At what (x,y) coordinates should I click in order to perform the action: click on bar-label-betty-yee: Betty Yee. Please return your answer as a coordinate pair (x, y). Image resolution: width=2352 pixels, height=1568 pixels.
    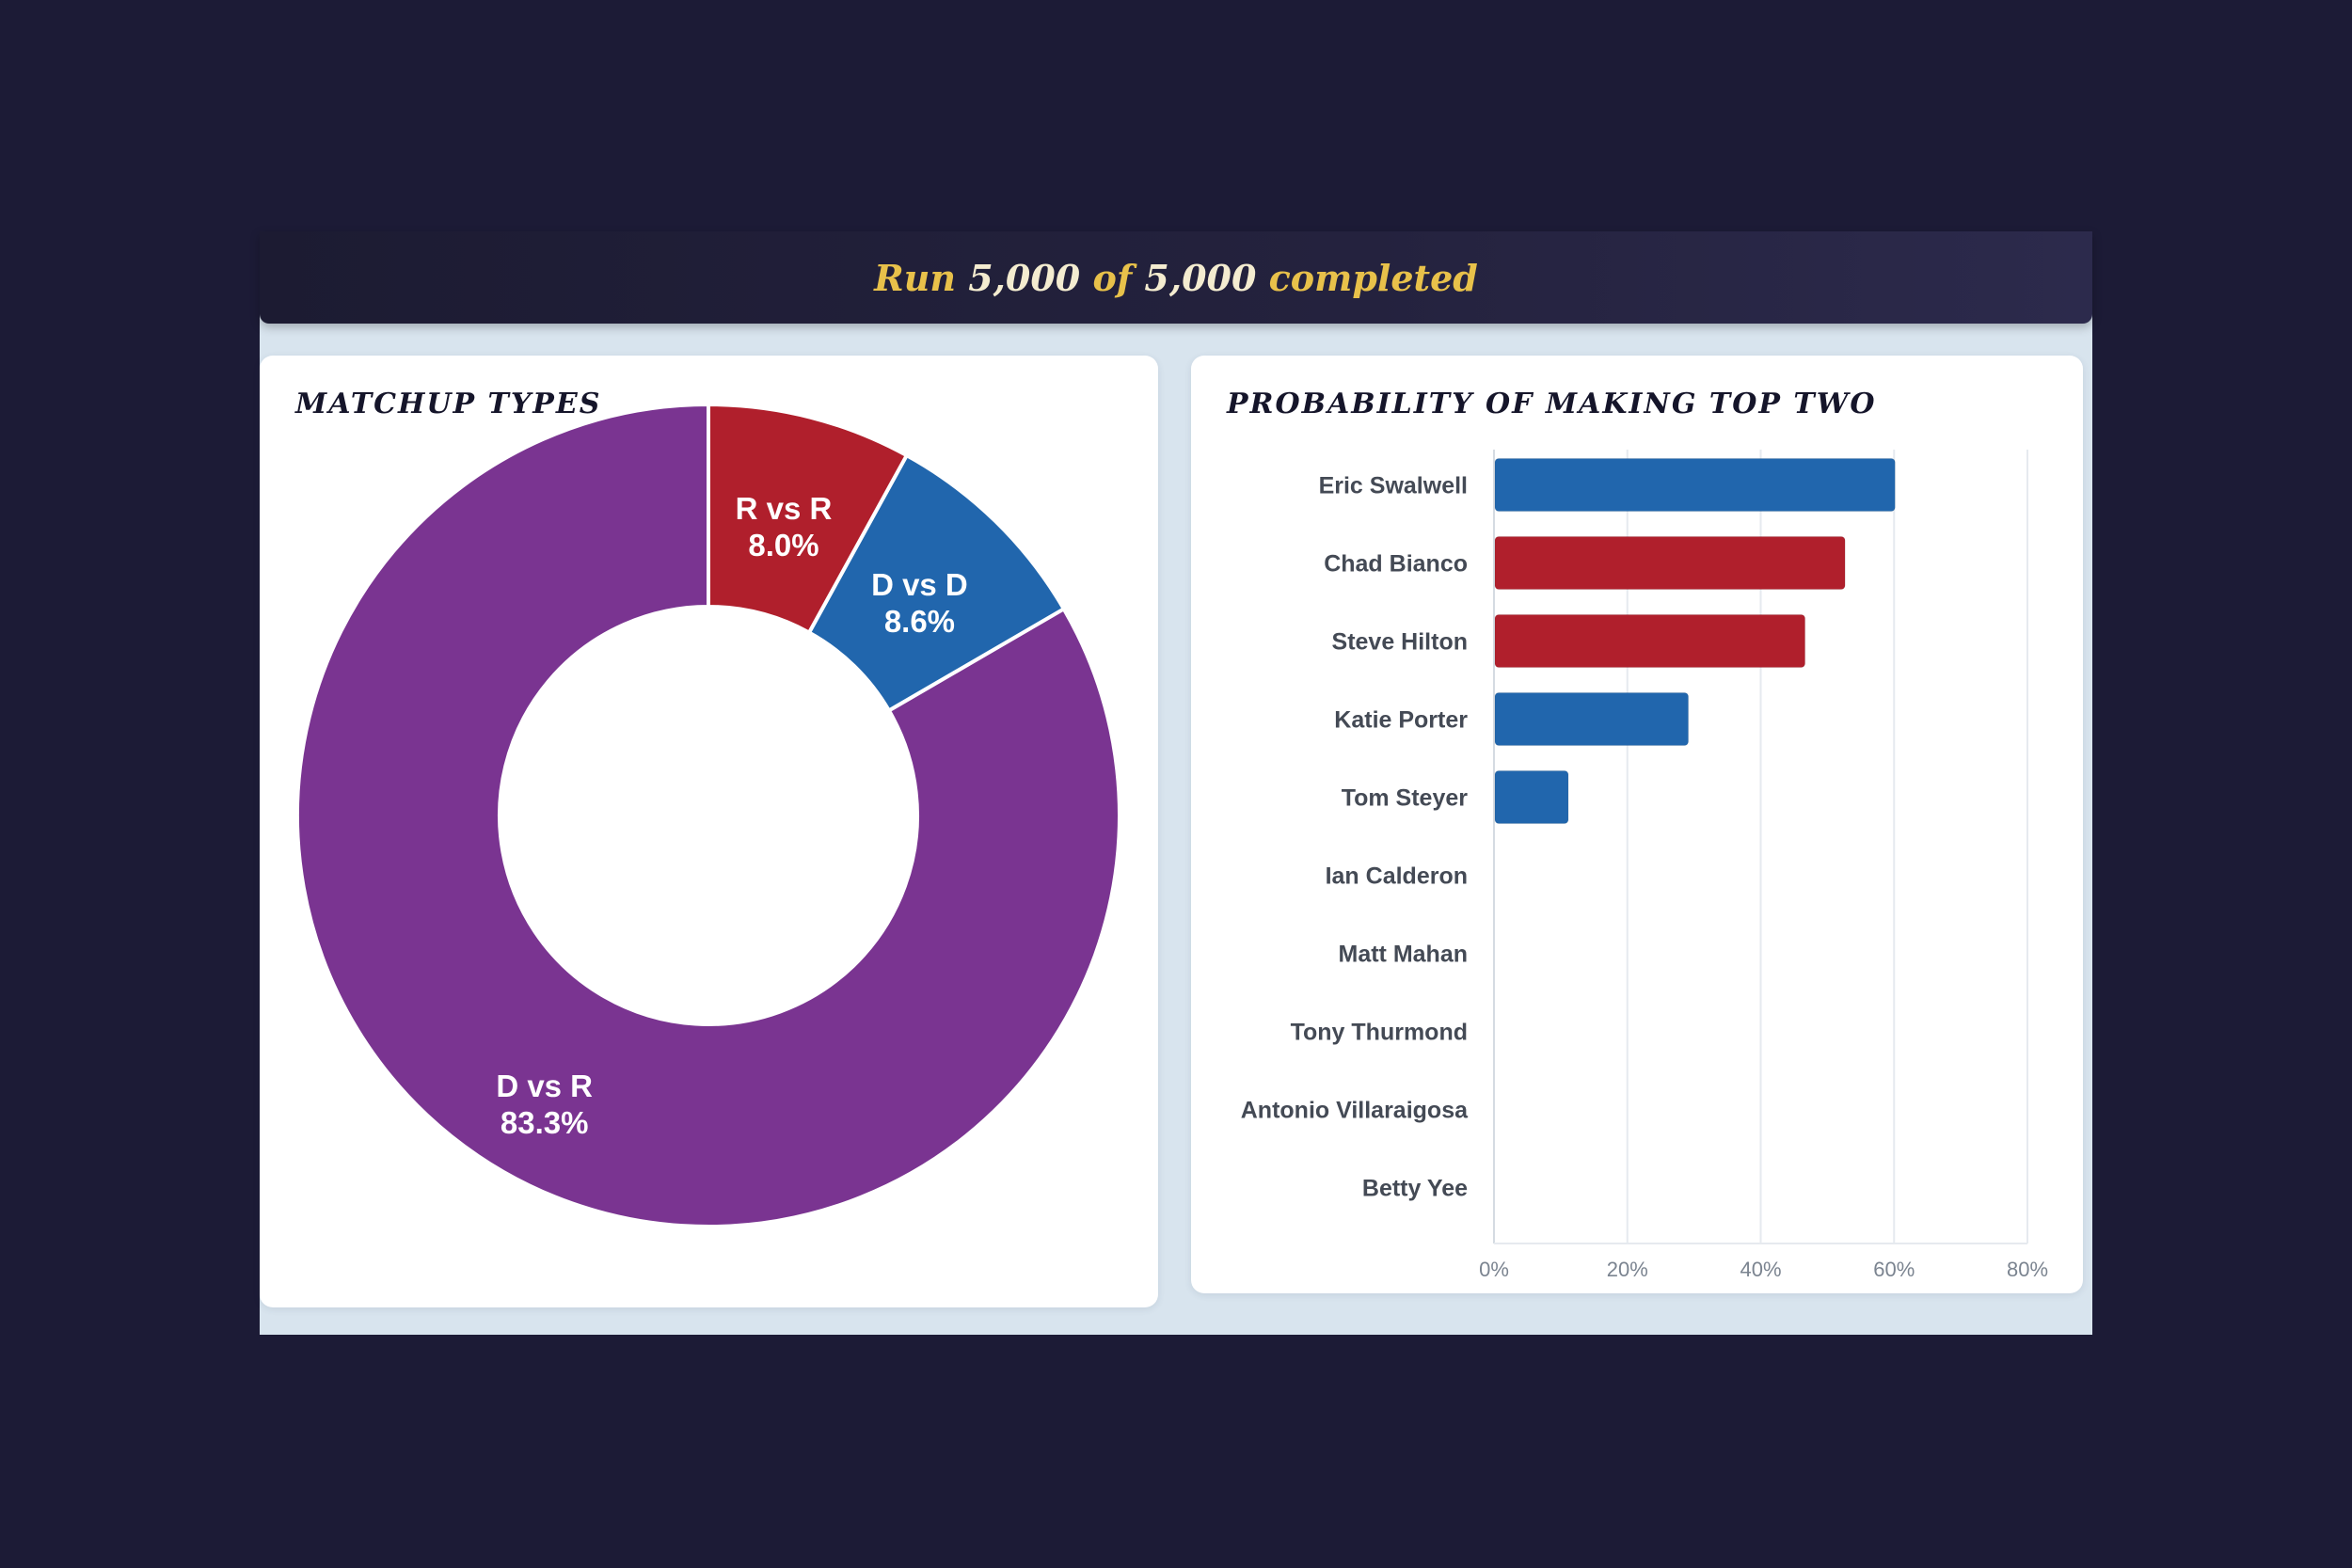
    Looking at the image, I should click on (1415, 1189).